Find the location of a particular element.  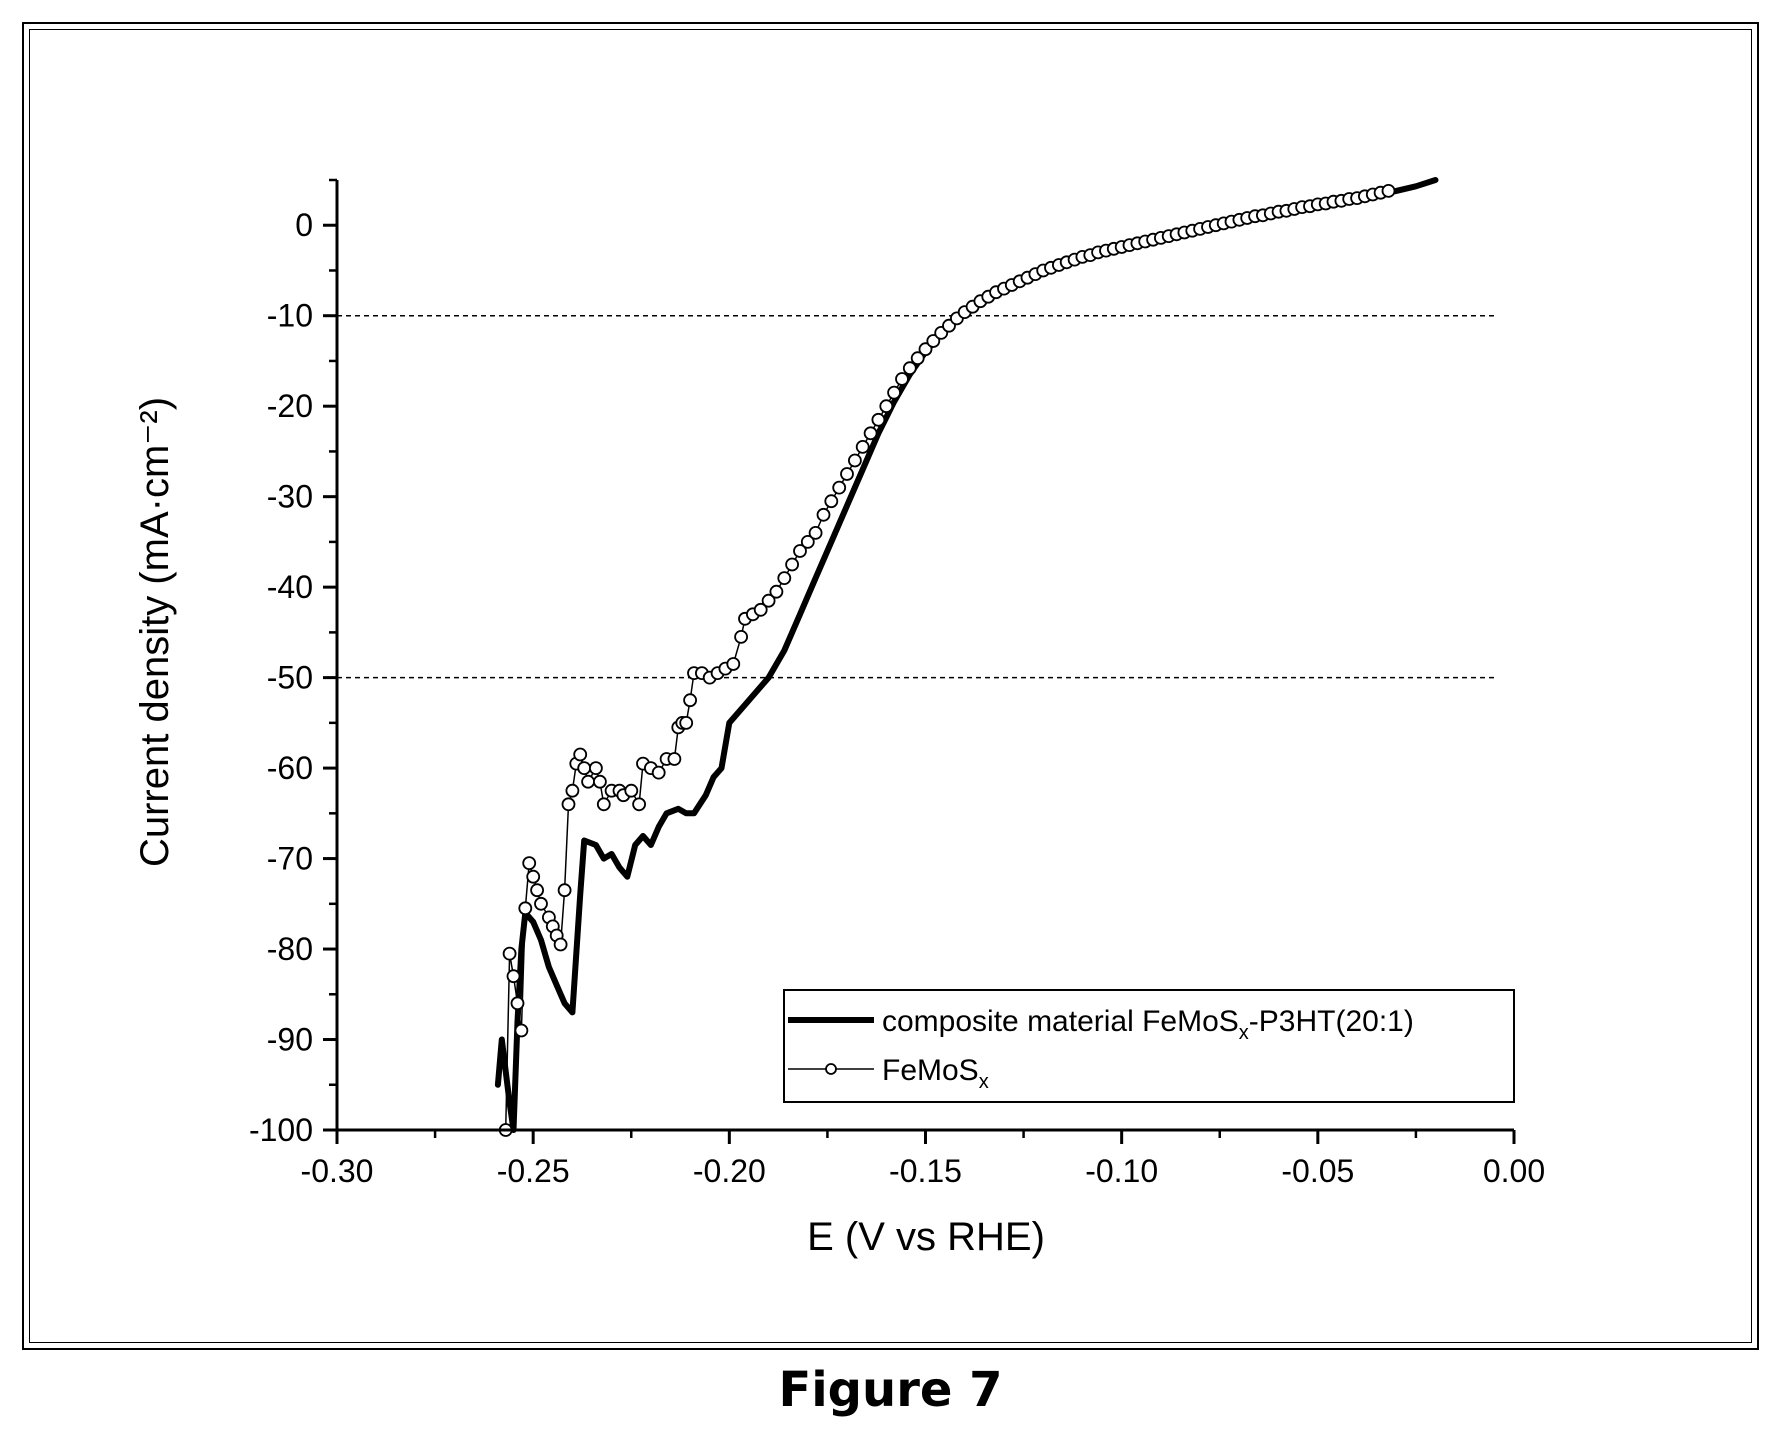

x-tick-label: -0.20 is located at coordinates (729, 1171).